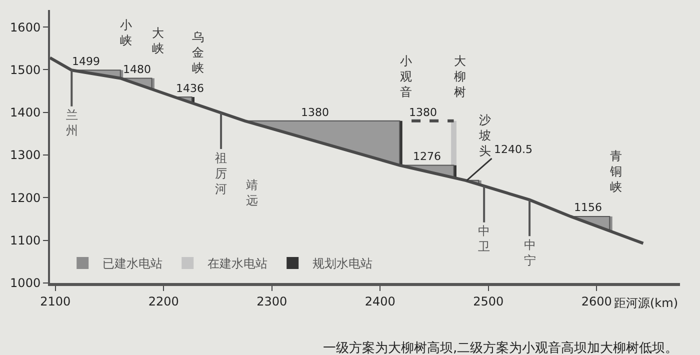 The image size is (700, 355). Describe the element at coordinates (530, 253) in the screenshot. I see `annotation: 中宁` at that location.